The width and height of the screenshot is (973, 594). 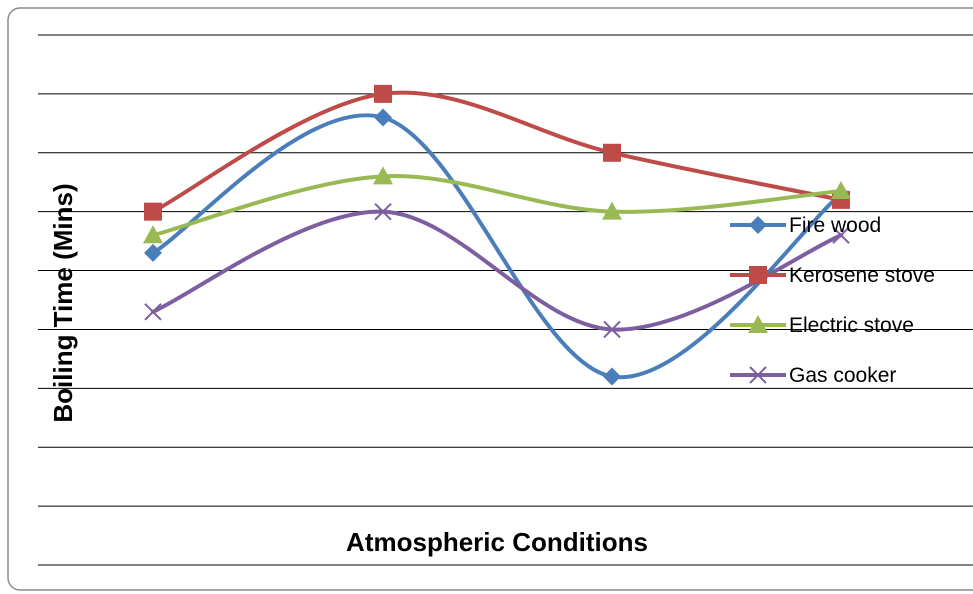 I want to click on legend-marker-kerosene-stove, so click(x=758, y=275).